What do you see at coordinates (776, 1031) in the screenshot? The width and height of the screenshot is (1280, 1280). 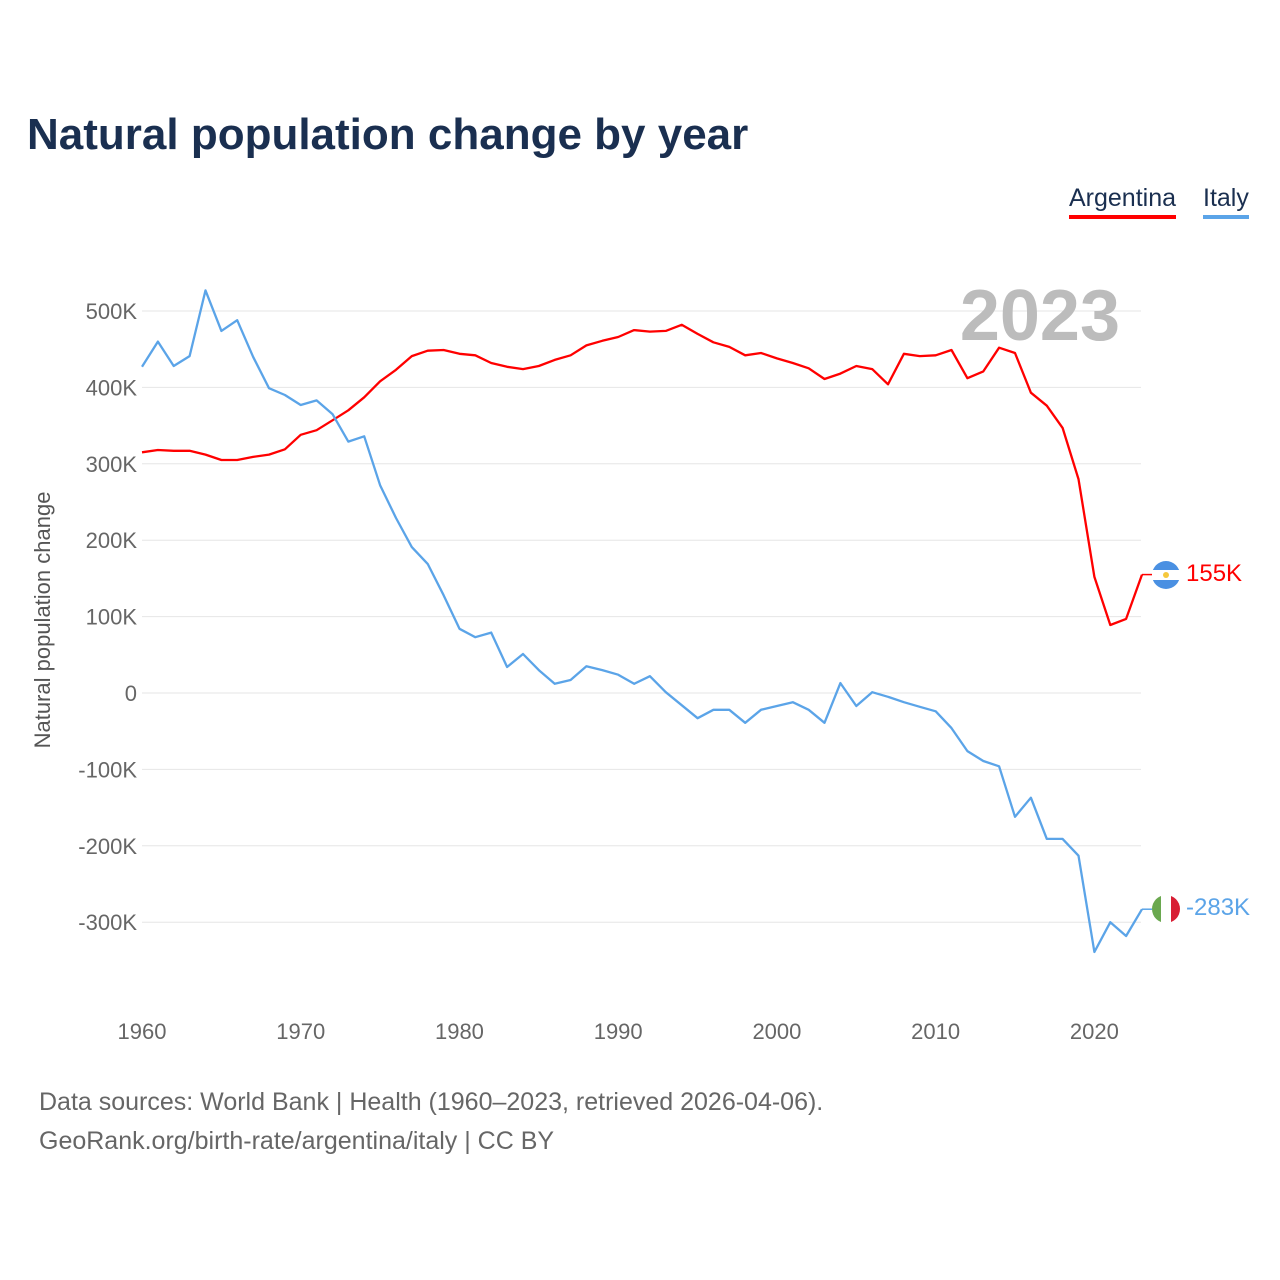 I see `x-tick-label: 2000` at bounding box center [776, 1031].